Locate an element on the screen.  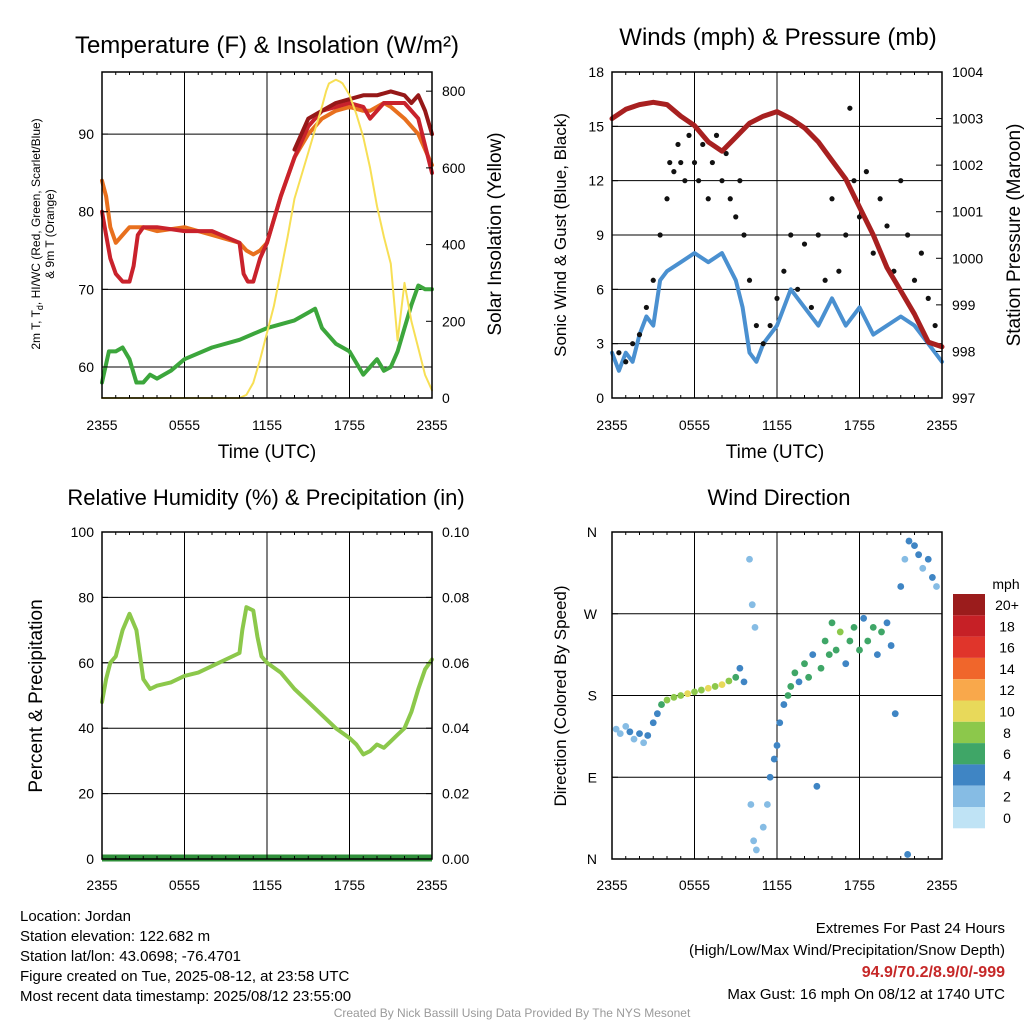
y-tick-label: 18 is located at coordinates (596, 72).